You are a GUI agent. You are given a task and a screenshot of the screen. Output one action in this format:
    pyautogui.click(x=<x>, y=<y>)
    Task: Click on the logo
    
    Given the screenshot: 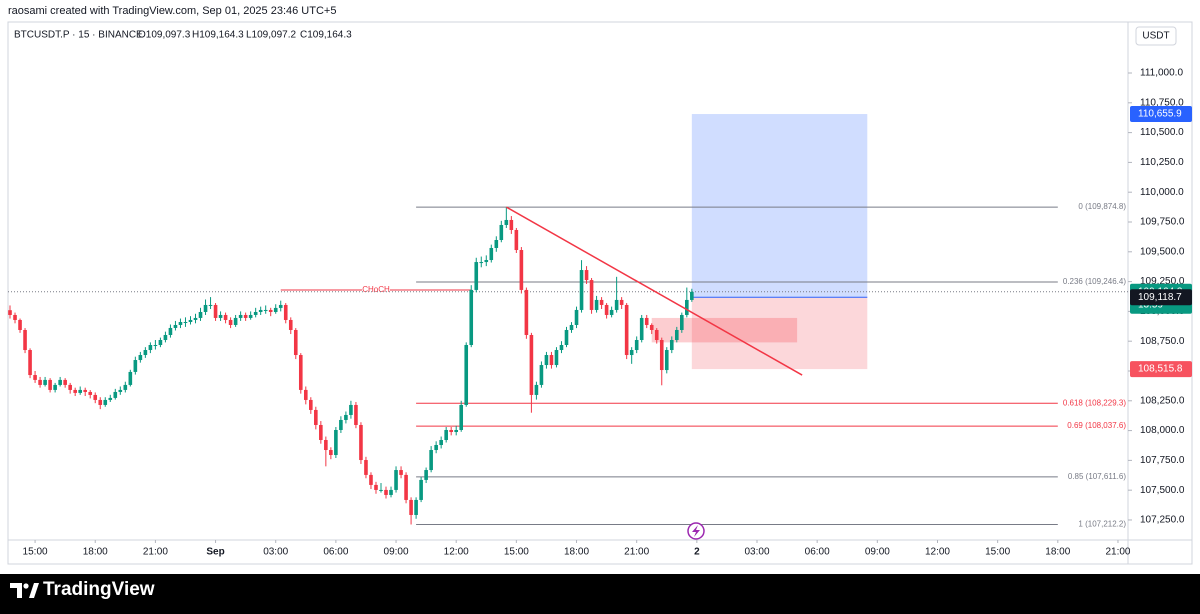 What is the action you would take?
    pyautogui.click(x=24, y=590)
    